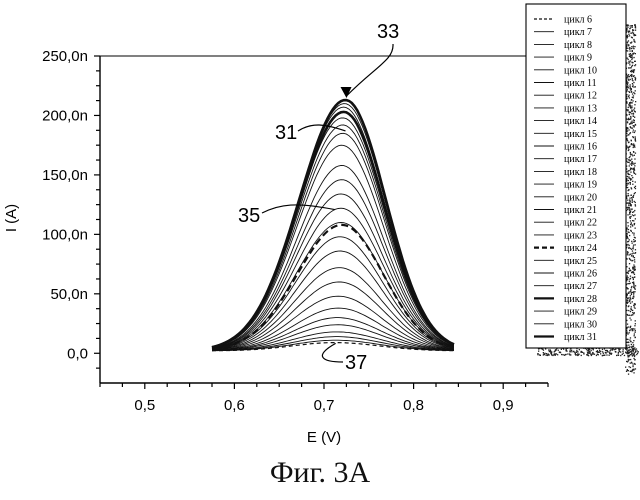 This screenshot has width=640, height=500. What do you see at coordinates (580, 147) in the screenshot?
I see `legend-entry: цикл 16` at bounding box center [580, 147].